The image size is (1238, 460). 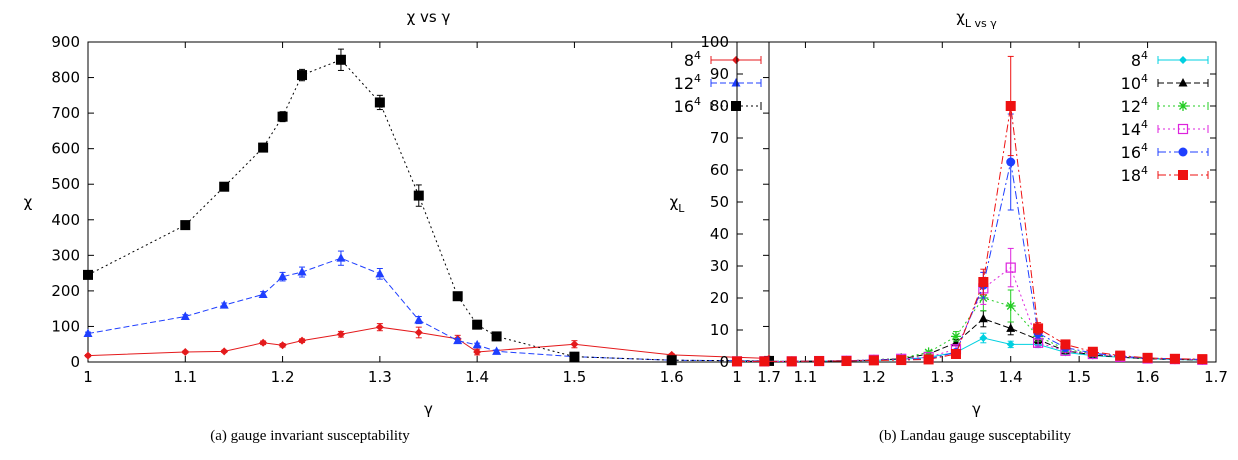 What do you see at coordinates (185, 377) in the screenshot?
I see `x-tick-label: 1.1` at bounding box center [185, 377].